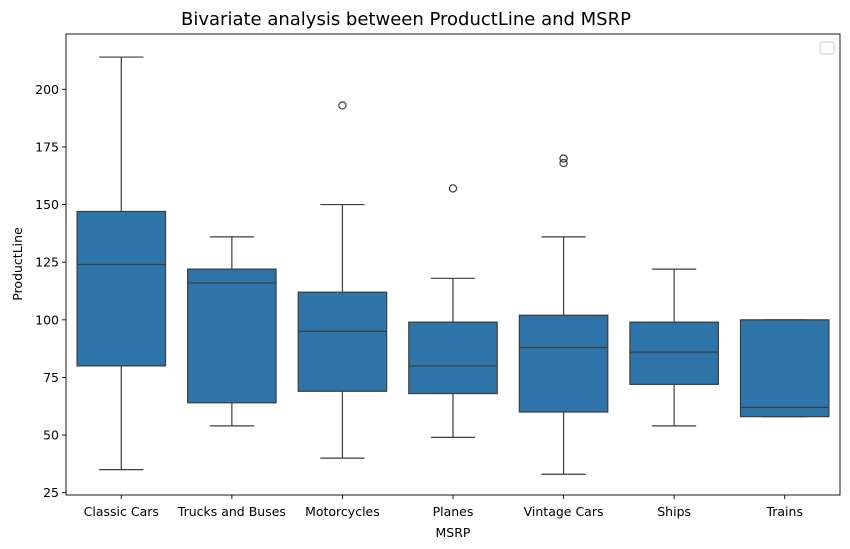 This screenshot has height=549, width=850. I want to click on box-trucks-and-buses, so click(232, 331).